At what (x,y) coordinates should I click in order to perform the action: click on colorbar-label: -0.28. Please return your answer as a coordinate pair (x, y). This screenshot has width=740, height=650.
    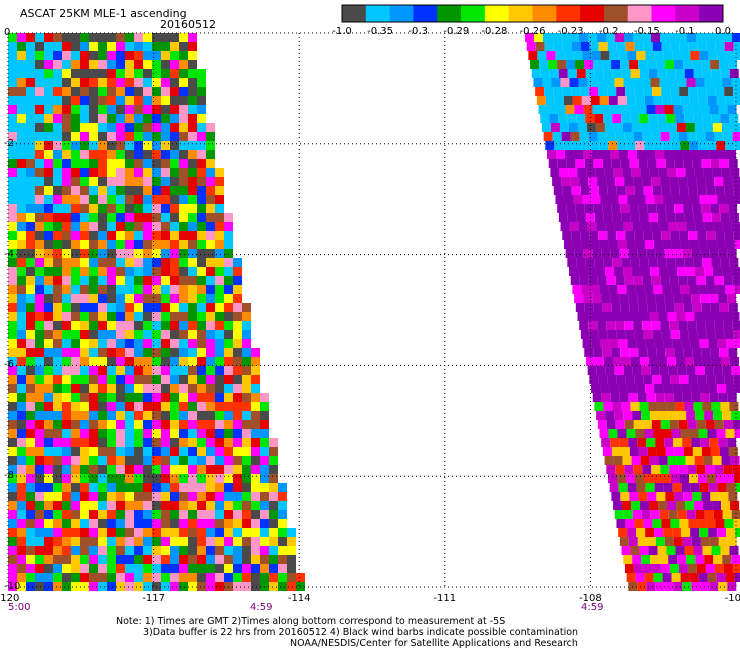
    Looking at the image, I should click on (494, 31).